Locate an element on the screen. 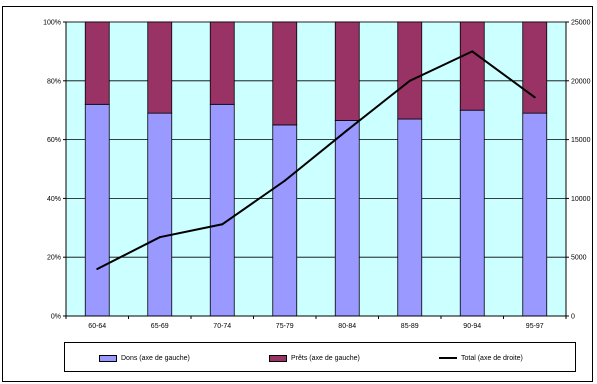 This screenshot has height=384, width=597. legend-swatch-total is located at coordinates (448, 358).